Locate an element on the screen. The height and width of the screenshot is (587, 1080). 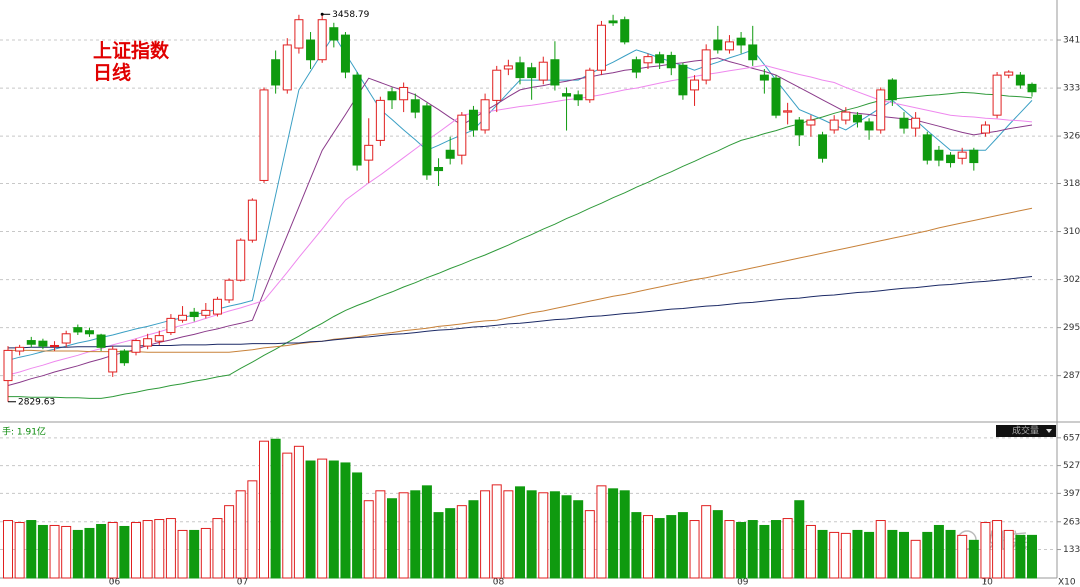
low-annotation: 2829.63 is located at coordinates (36, 402).